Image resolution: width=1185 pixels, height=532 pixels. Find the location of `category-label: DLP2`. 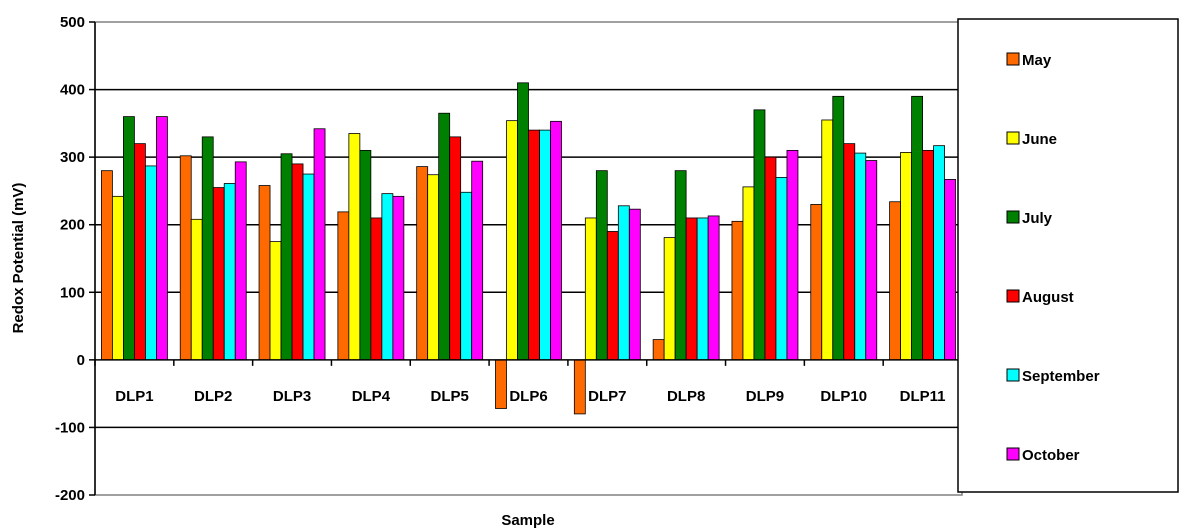

category-label: DLP2 is located at coordinates (213, 396).